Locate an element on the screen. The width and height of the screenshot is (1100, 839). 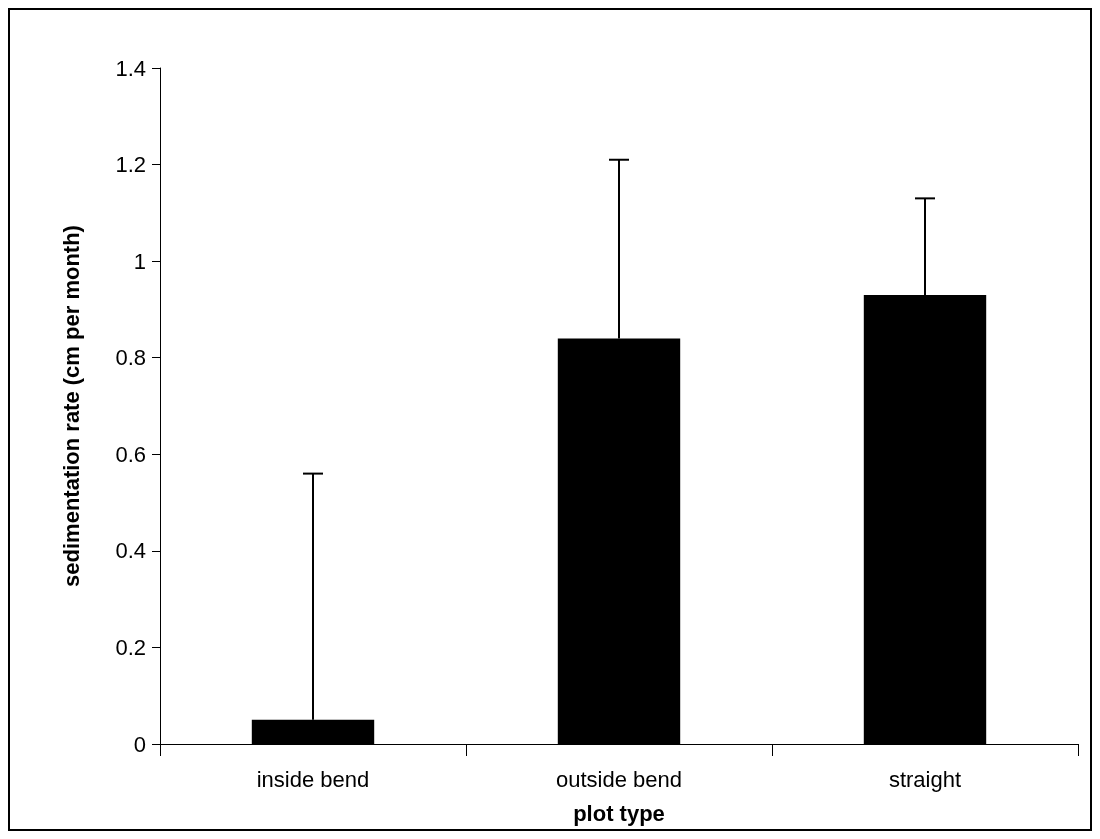
y-tick-label: 1 is located at coordinates (139, 261).